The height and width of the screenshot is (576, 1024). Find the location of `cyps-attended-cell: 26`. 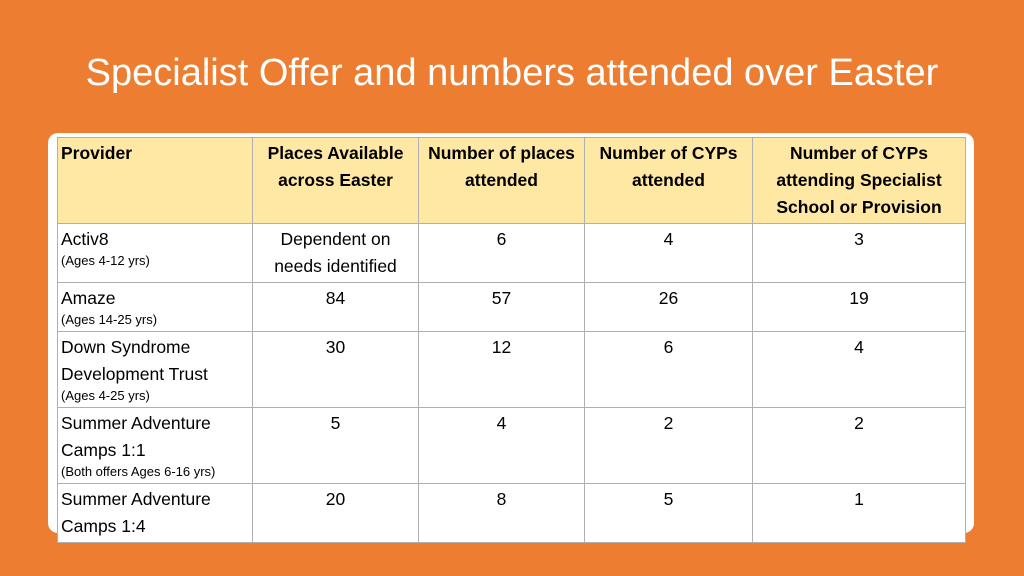

cyps-attended-cell: 26 is located at coordinates (668, 307).